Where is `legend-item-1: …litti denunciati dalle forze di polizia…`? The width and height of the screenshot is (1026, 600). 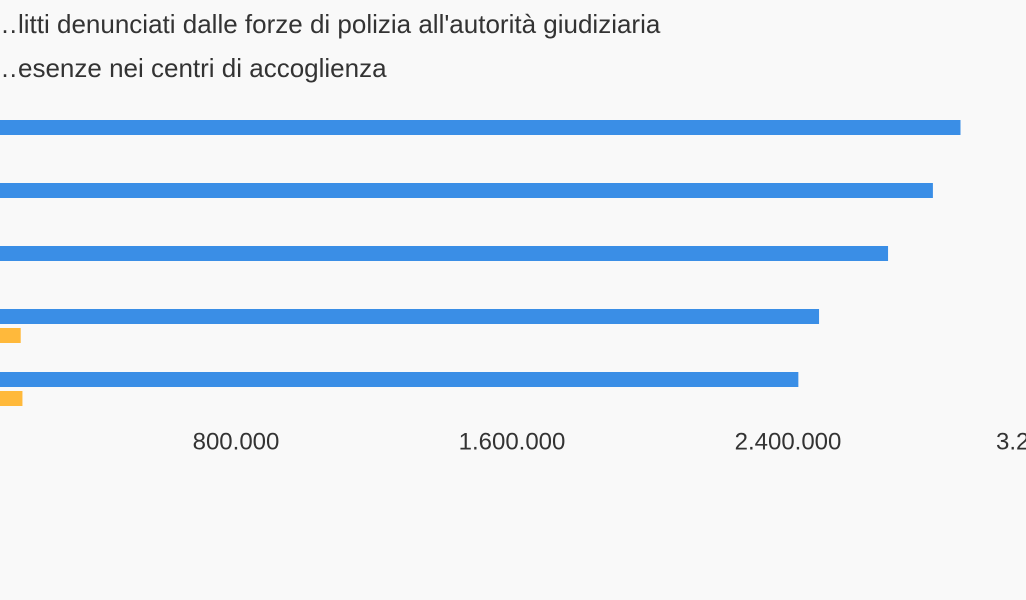 legend-item-1: …litti denunciati dalle forze di polizia… is located at coordinates (330, 24).